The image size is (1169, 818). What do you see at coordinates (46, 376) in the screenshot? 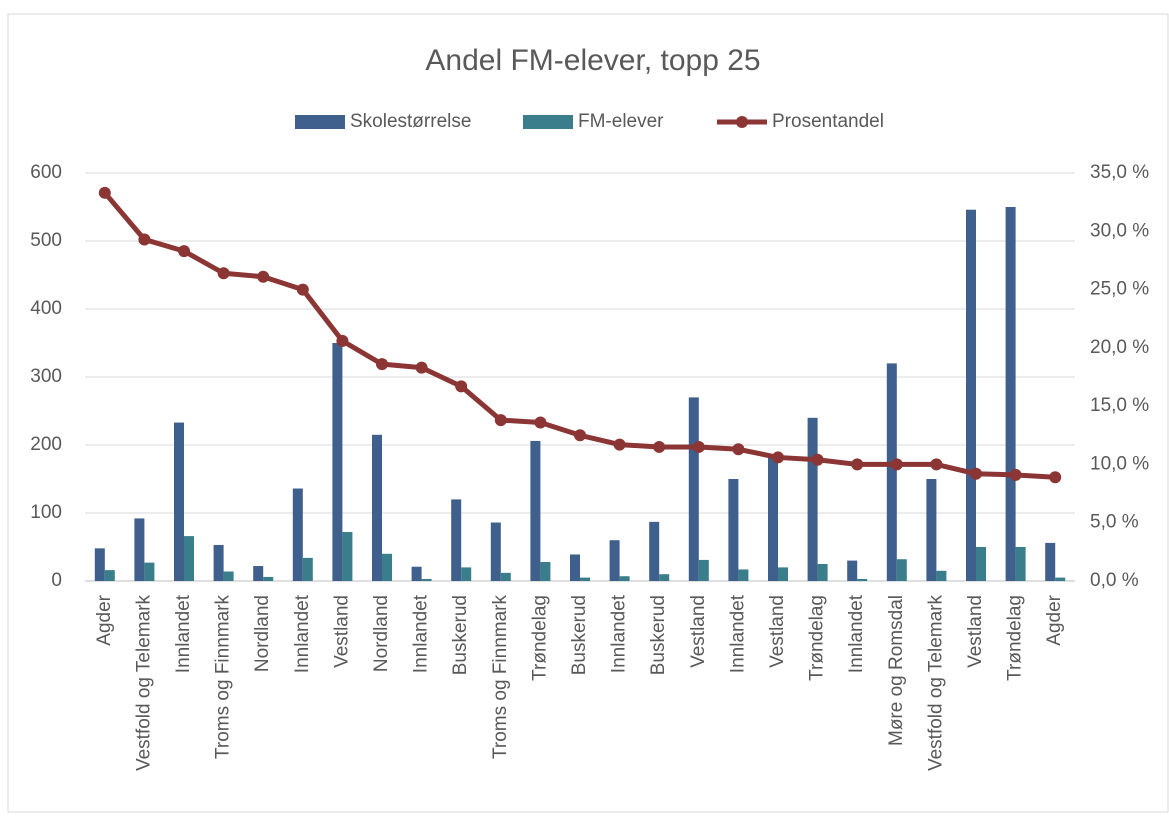
I see `y-tick-label: 300` at bounding box center [46, 376].